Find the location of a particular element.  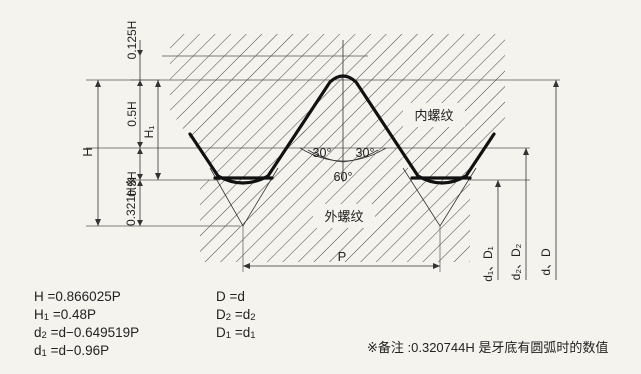

label-minor-diameter: d₁、D₁ is located at coordinates (488, 263).